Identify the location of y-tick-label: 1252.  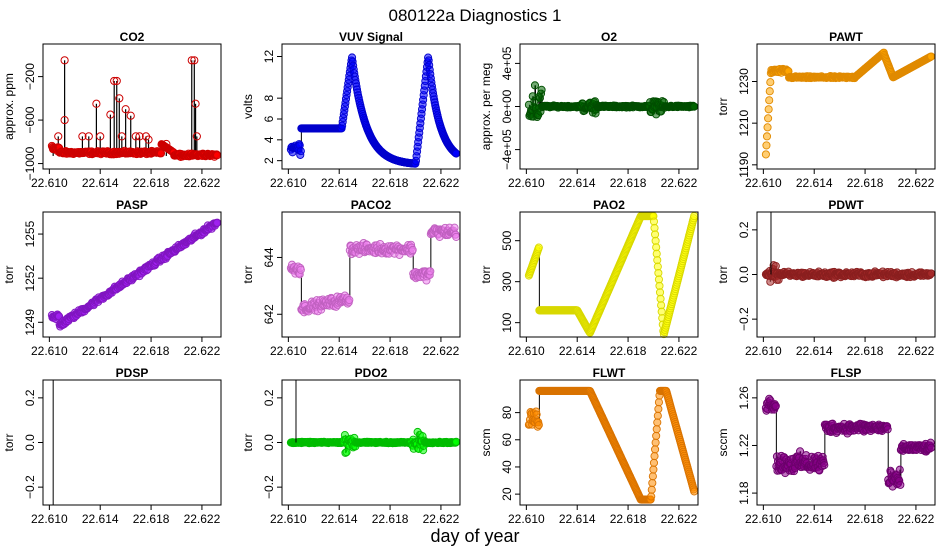
(30, 278).